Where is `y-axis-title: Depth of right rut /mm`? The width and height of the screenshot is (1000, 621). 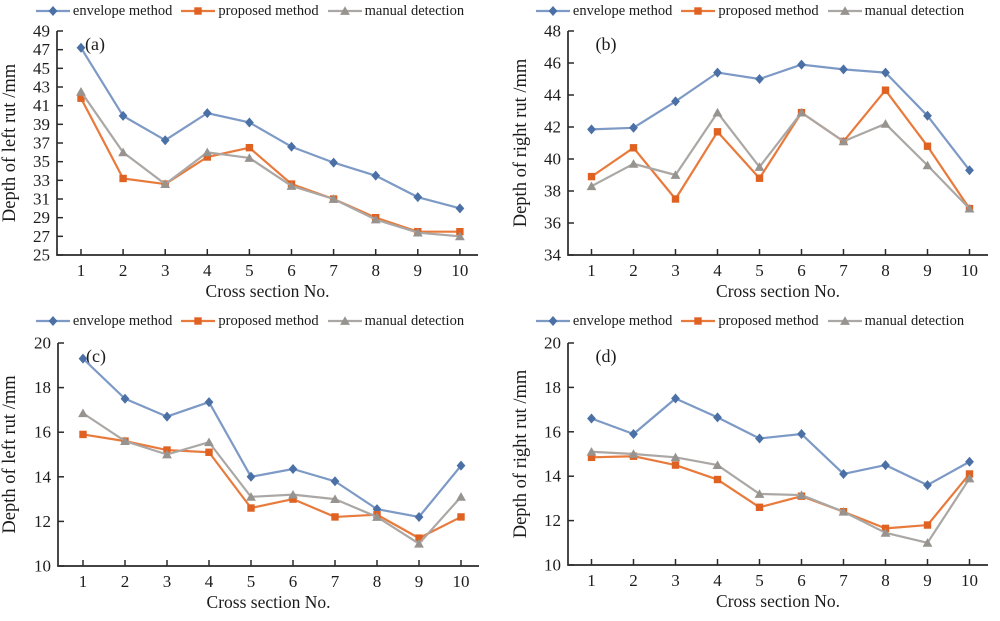
y-axis-title: Depth of right rut /mm is located at coordinates (521, 142).